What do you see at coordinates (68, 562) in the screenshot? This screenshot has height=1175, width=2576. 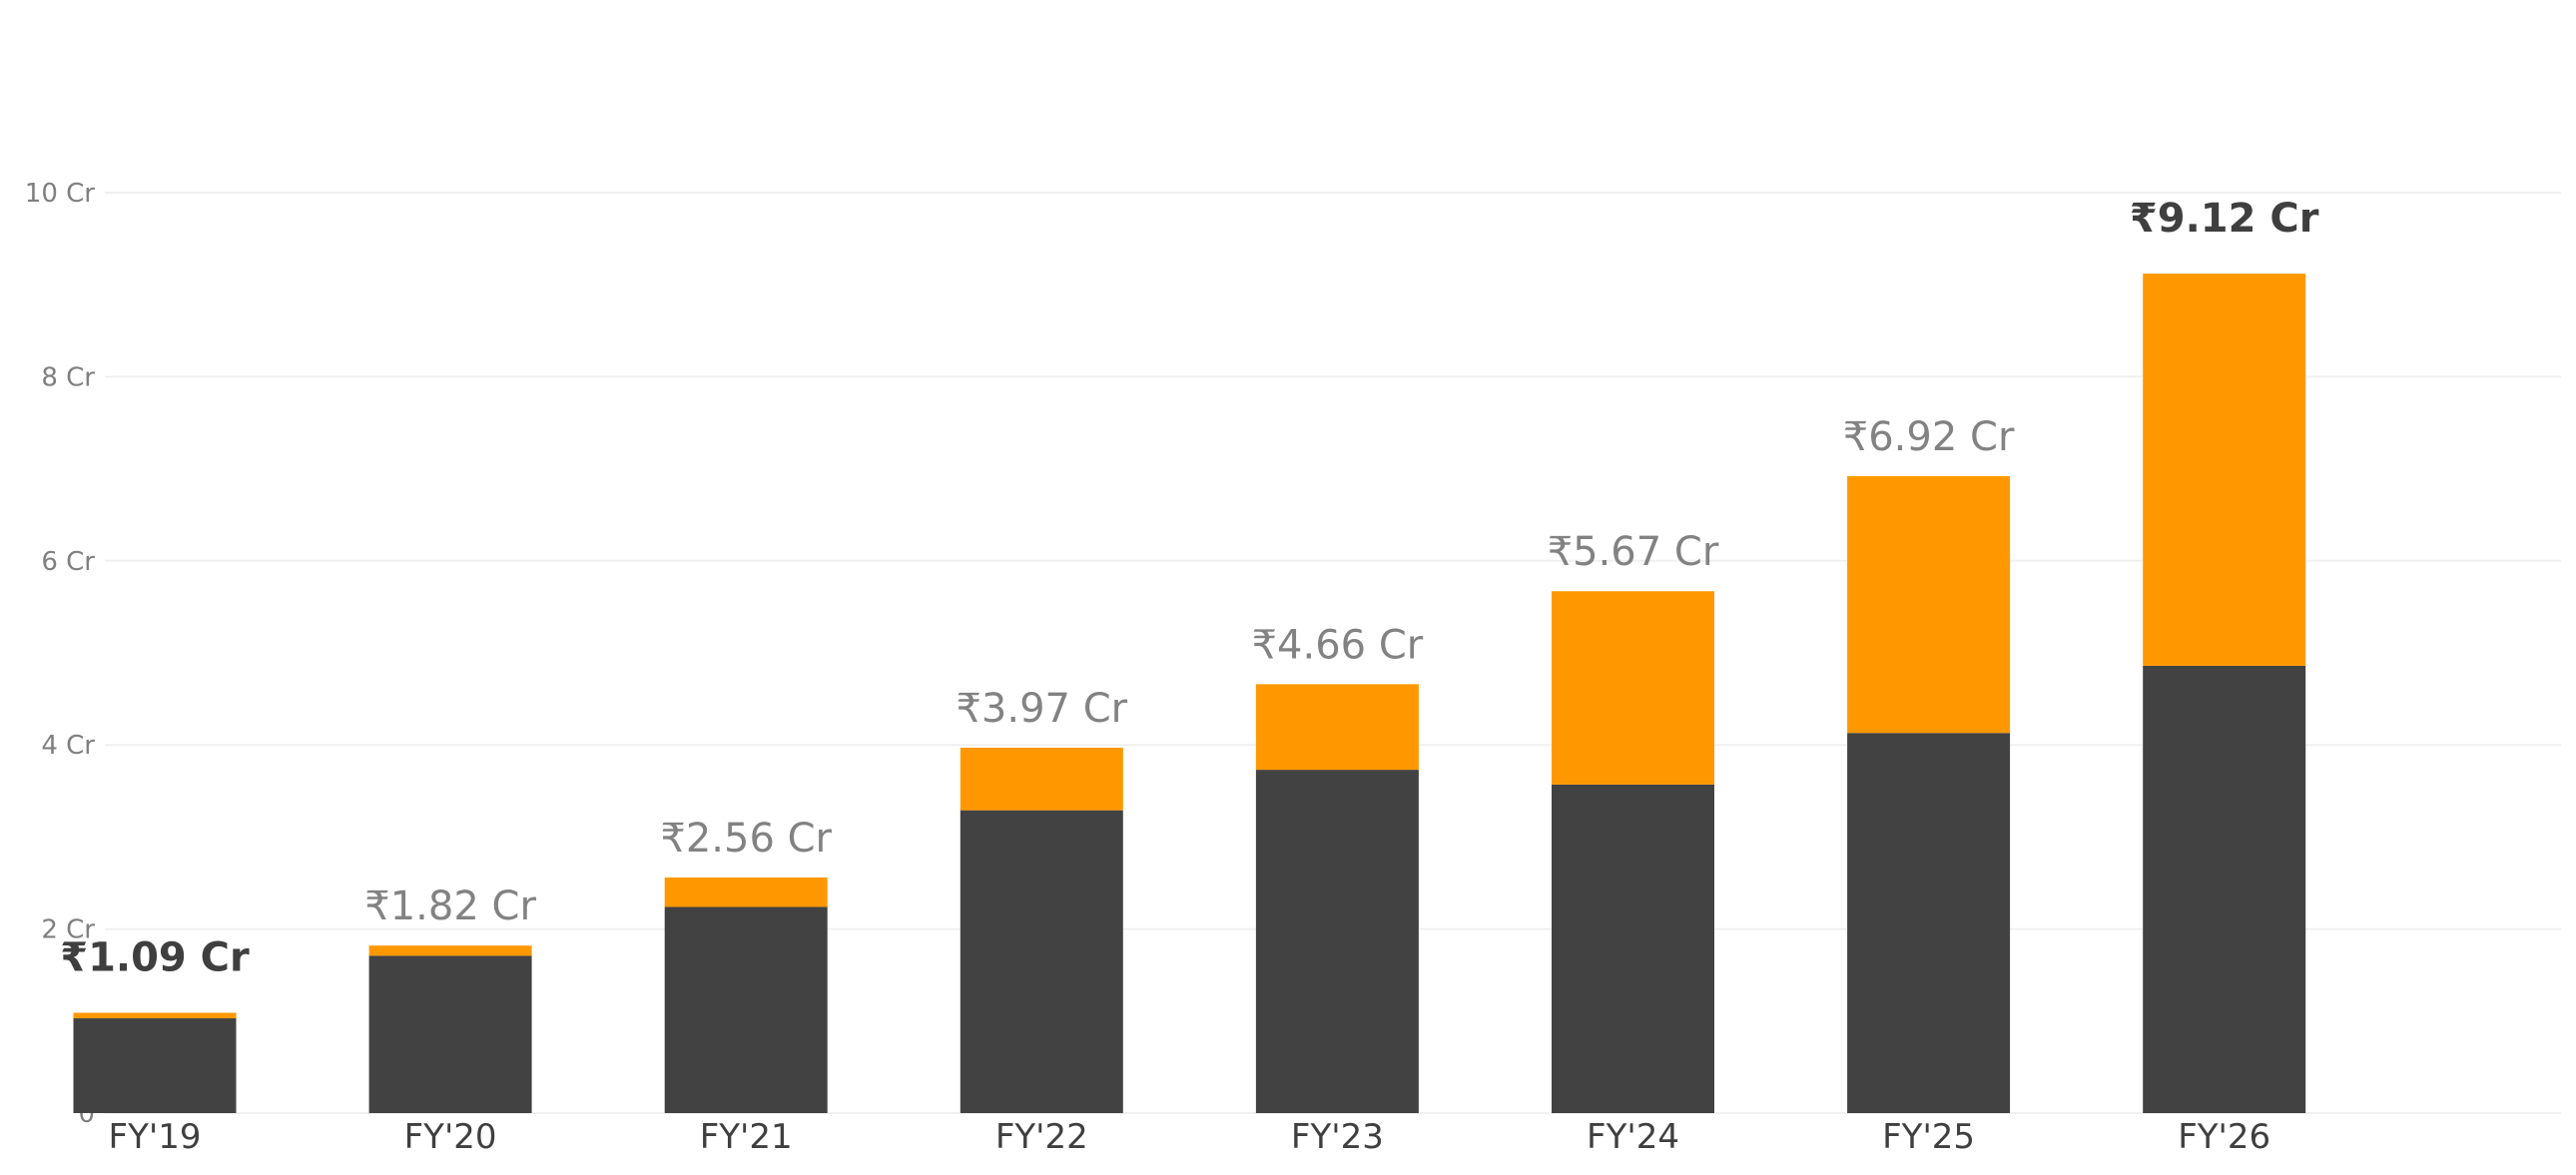 I see `y-tick-label: 6 Cr` at bounding box center [68, 562].